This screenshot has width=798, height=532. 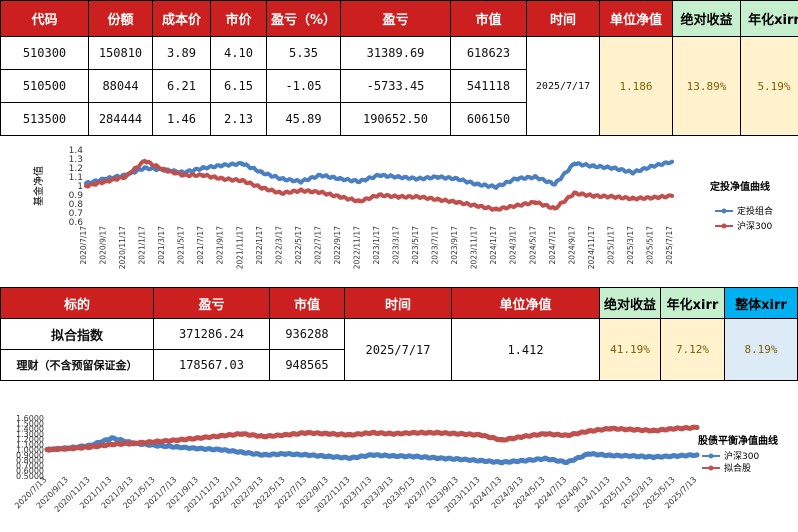 What do you see at coordinates (182, 119) in the screenshot?
I see `cell: 1.46` at bounding box center [182, 119].